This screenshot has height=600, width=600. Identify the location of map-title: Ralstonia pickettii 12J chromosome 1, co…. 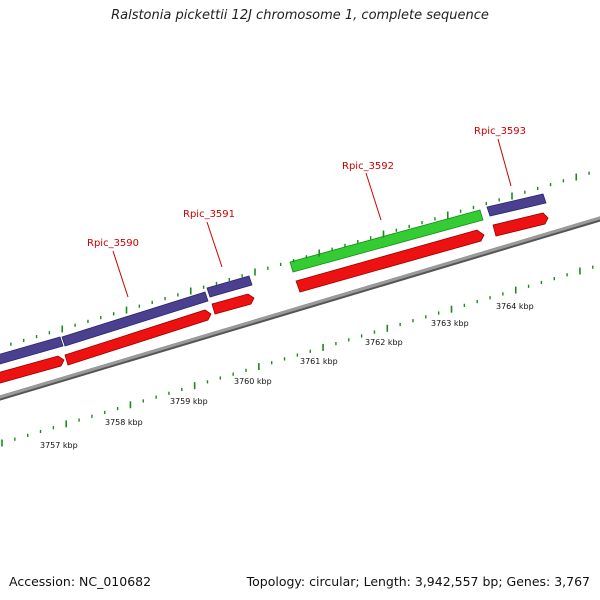
(300, 15).